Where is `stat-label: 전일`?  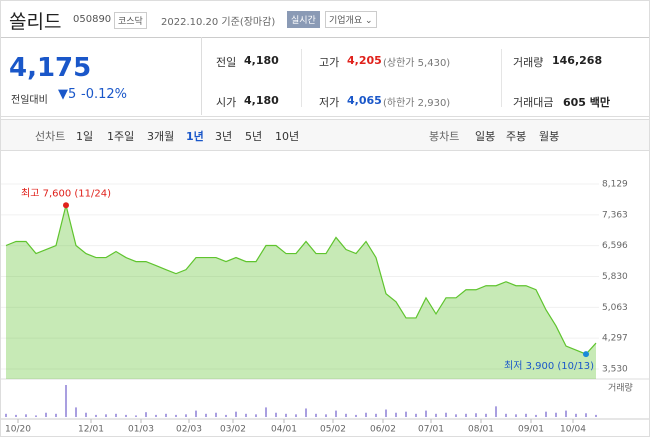
stat-label: 전일 is located at coordinates (226, 62).